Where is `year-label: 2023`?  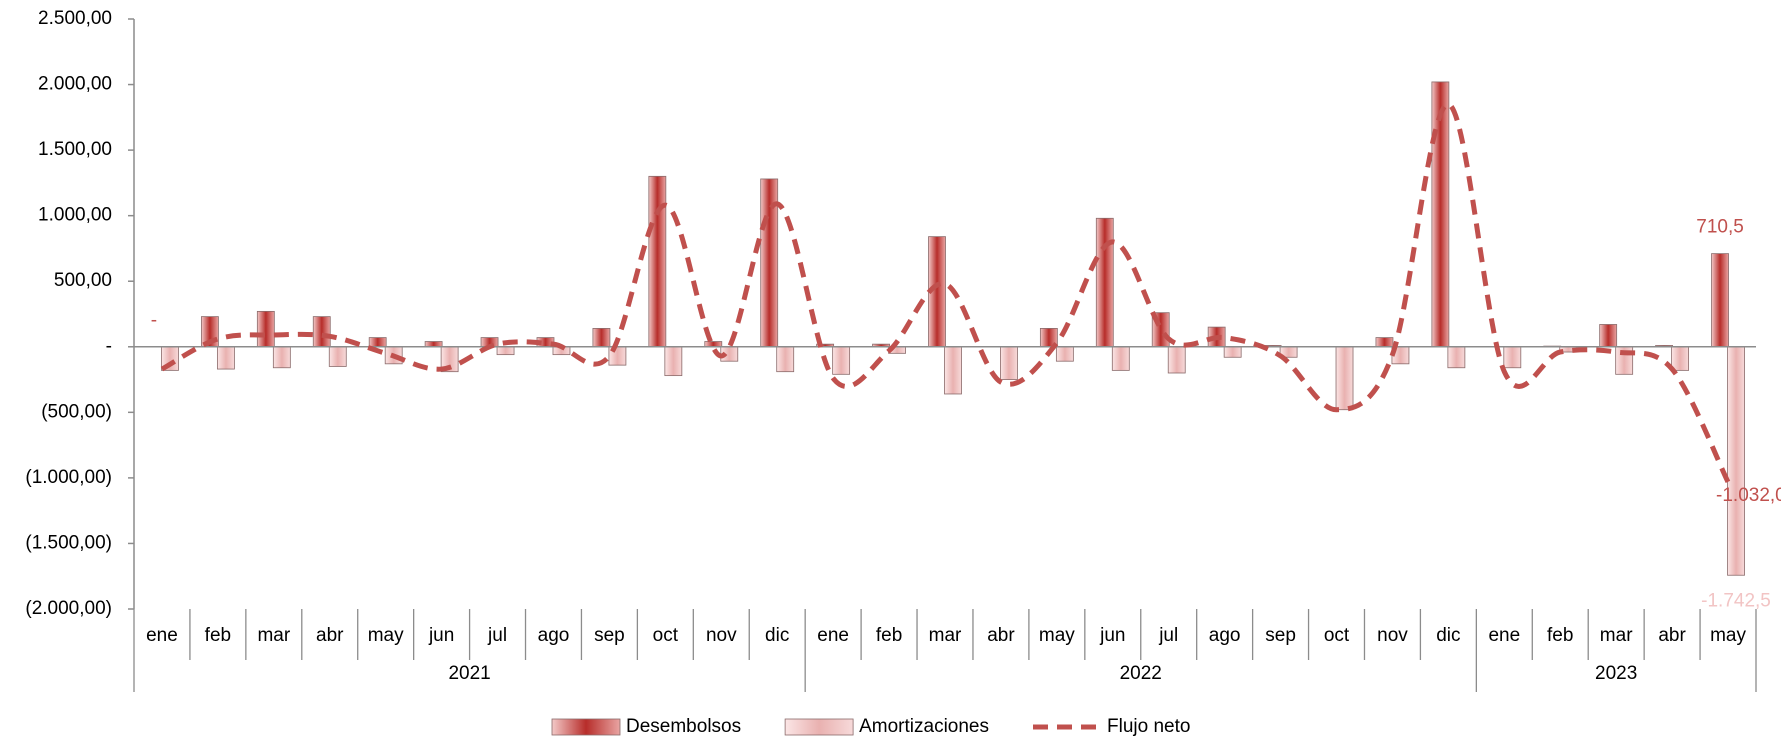 year-label: 2023 is located at coordinates (1616, 673).